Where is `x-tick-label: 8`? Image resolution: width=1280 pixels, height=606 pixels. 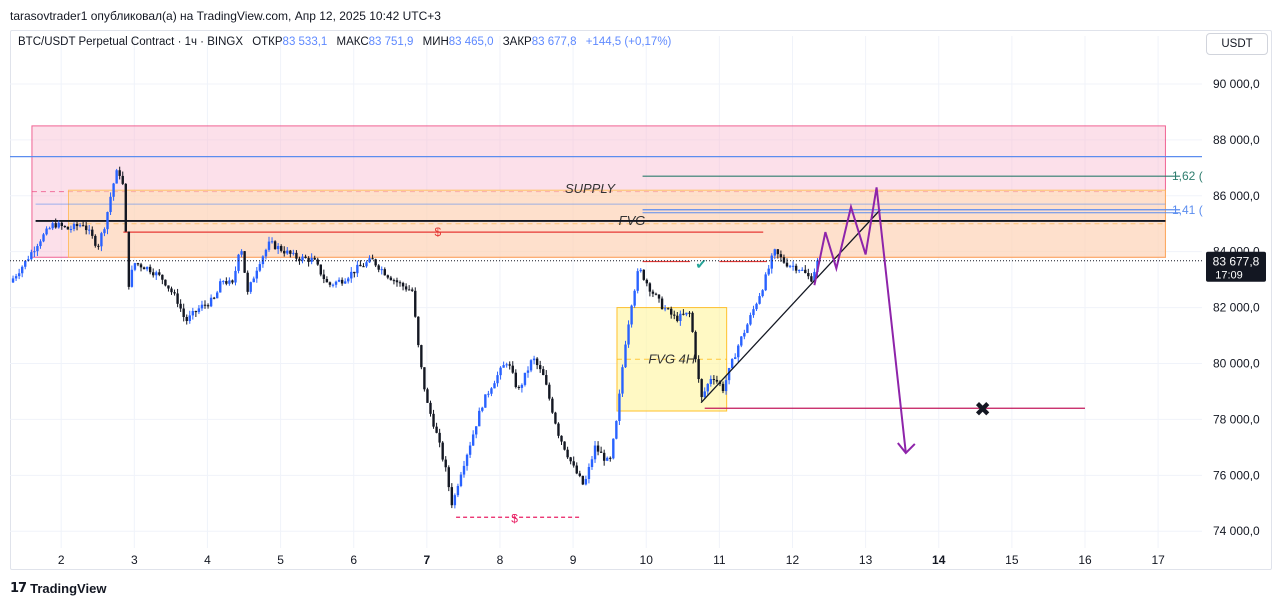
x-tick-label: 8 is located at coordinates (500, 560).